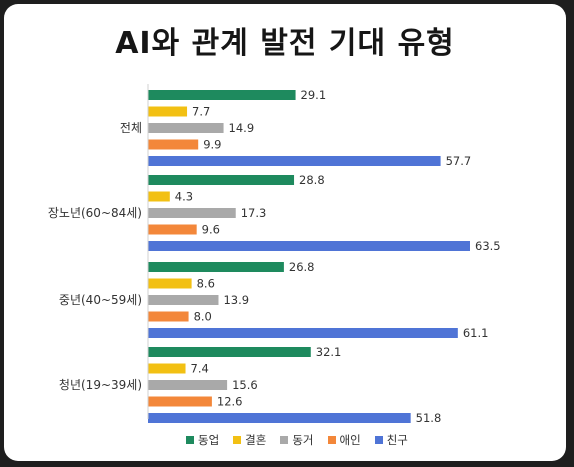 The image size is (574, 467). What do you see at coordinates (397, 440) in the screenshot?
I see `legend-label: 친구` at bounding box center [397, 440].